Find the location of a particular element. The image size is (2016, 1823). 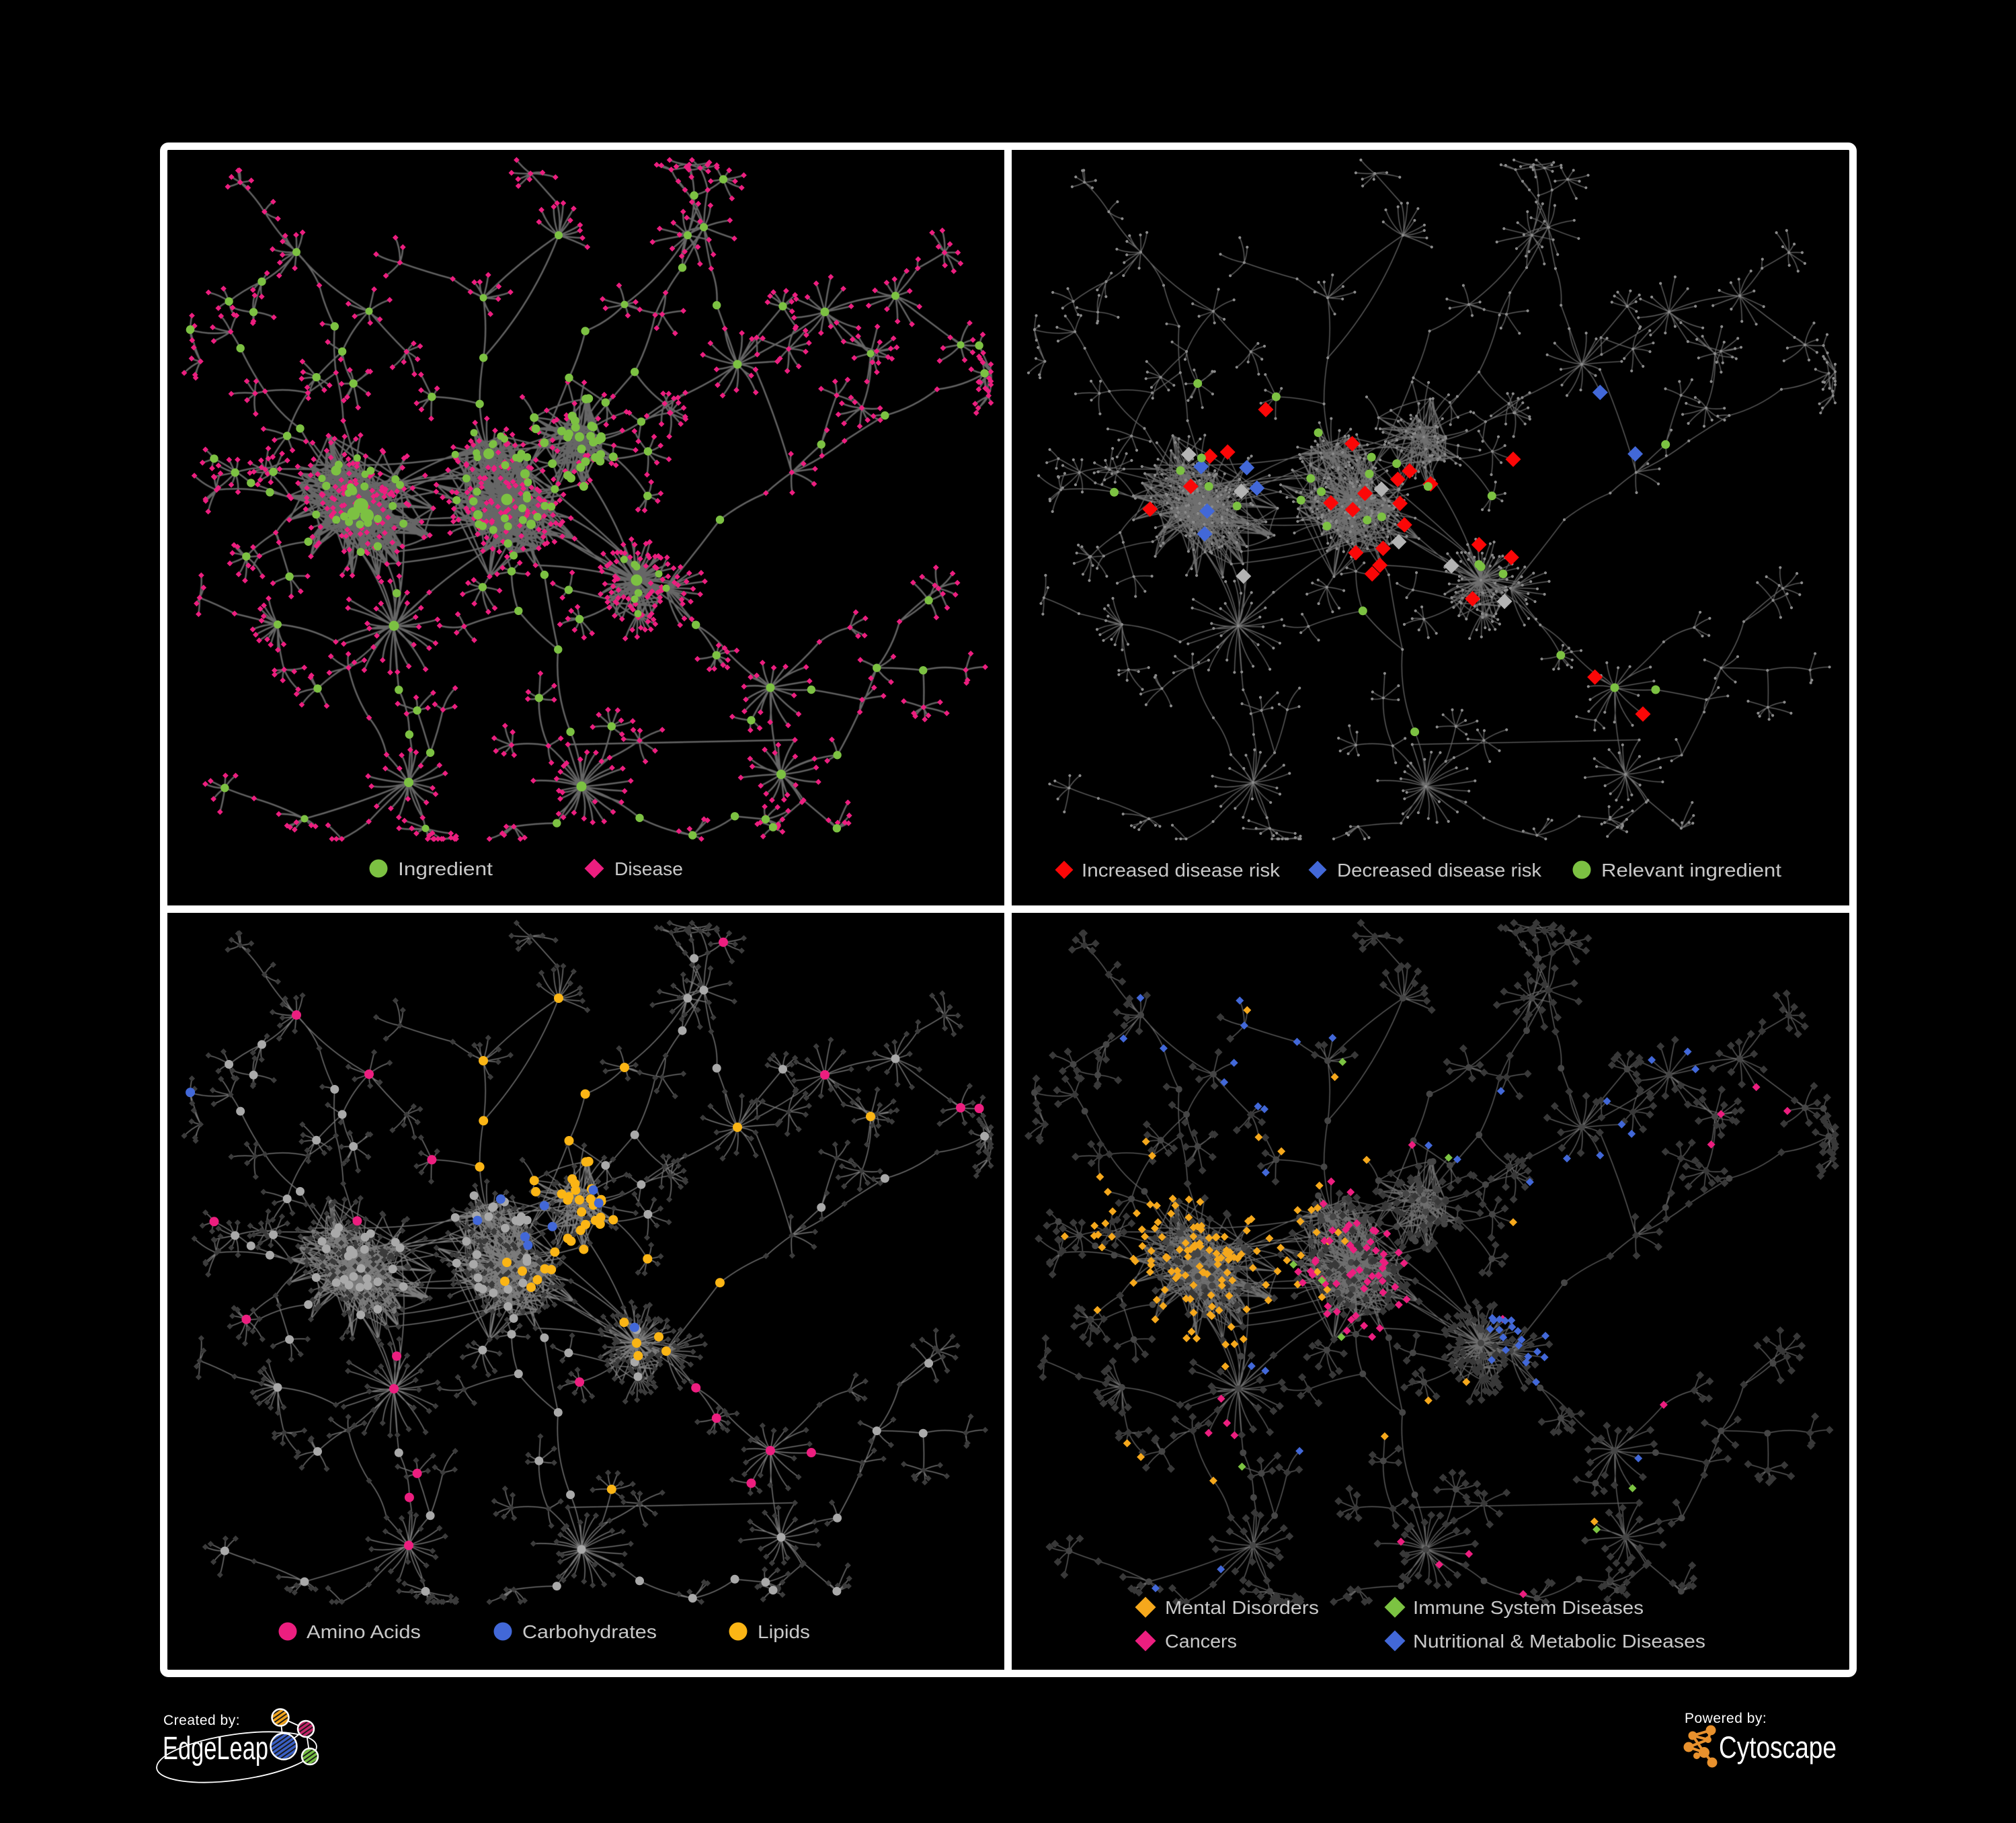

svg-text: Powered by: is located at coordinates (1726, 1719).